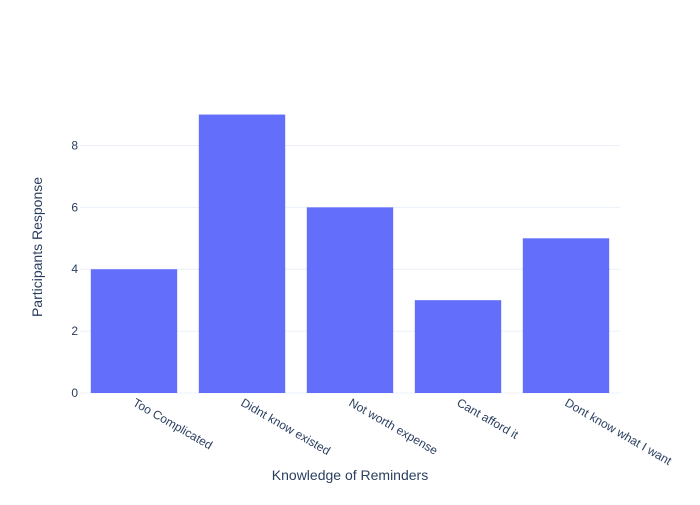  I want to click on x-tick-label: Dont know what I want, so click(619, 431).